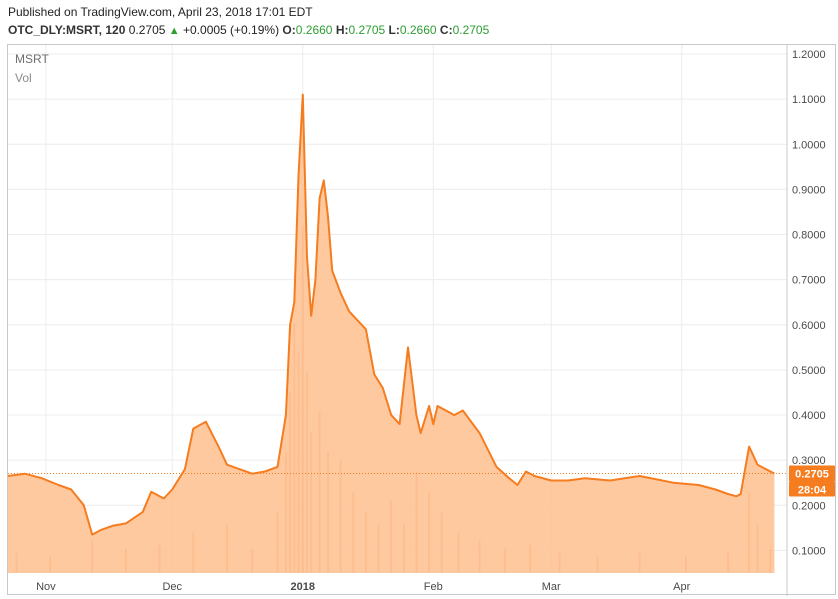 This screenshot has width=838, height=599. Describe the element at coordinates (809, 190) in the screenshot. I see `y-tick-label: 0.9000` at that location.